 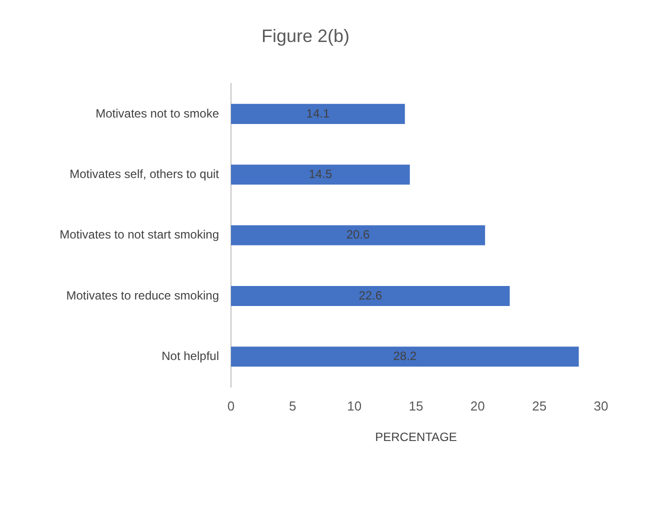 I want to click on data-label: 14.1, so click(x=318, y=113).